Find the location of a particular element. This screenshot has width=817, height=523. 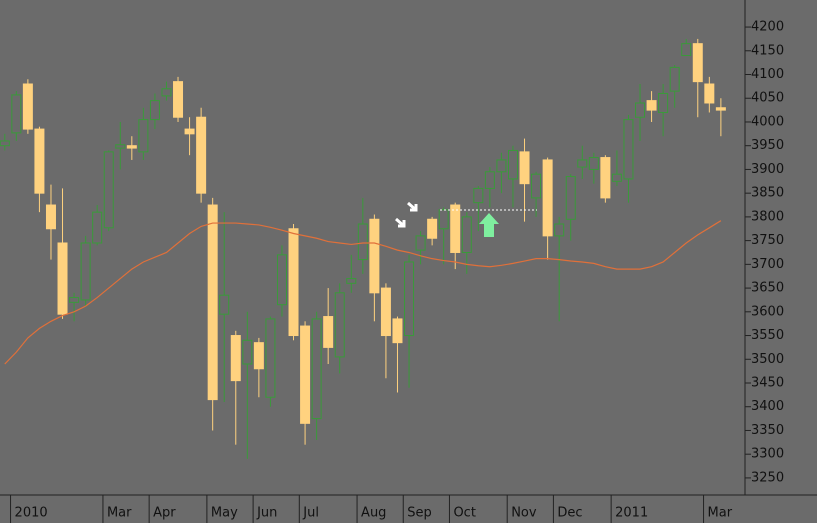

y-tick-label: 3600 is located at coordinates (767, 311).